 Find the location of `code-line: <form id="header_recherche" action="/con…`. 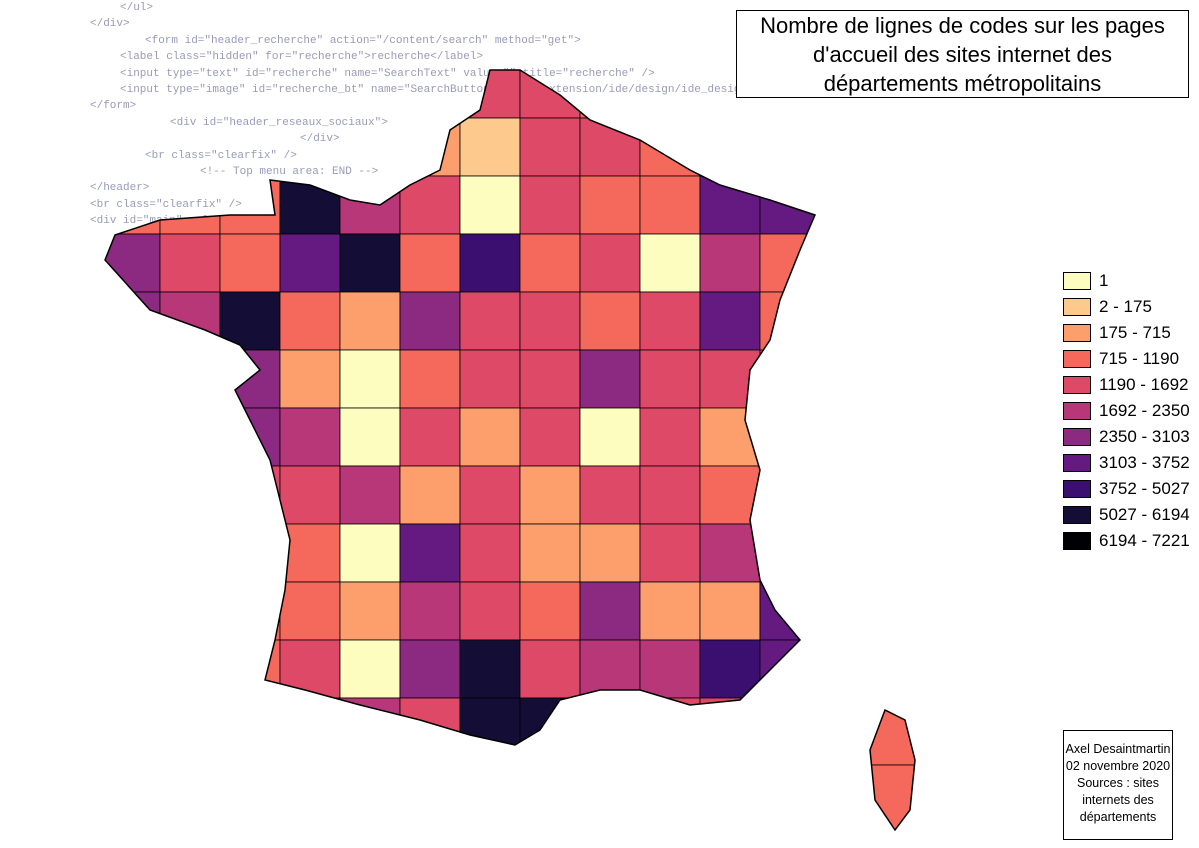

code-line: <form id="header_recherche" action="/con… is located at coordinates (363, 40).